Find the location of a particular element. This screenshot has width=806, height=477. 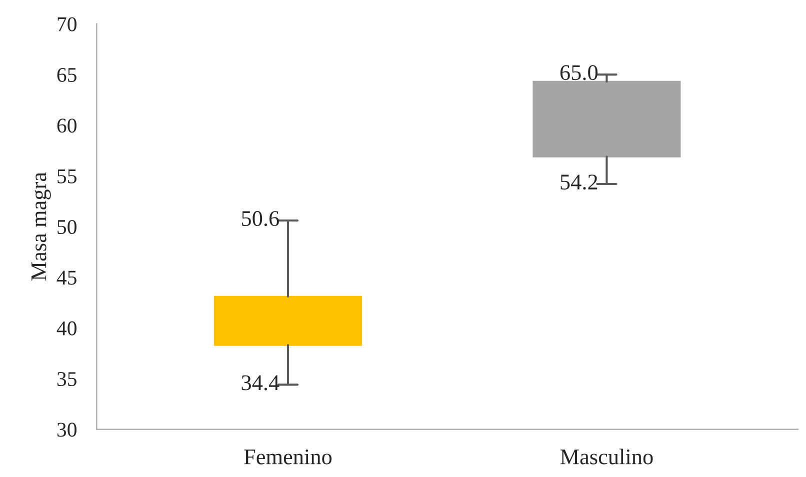

x-tick-label: Masculino is located at coordinates (606, 456).